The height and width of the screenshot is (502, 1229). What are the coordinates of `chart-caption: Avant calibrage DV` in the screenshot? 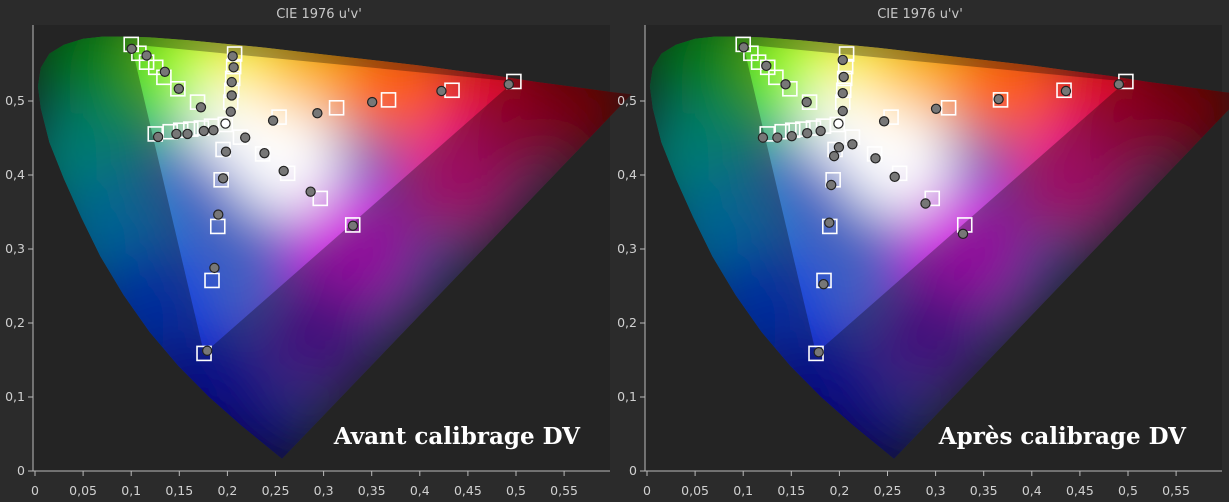 It's located at (457, 436).